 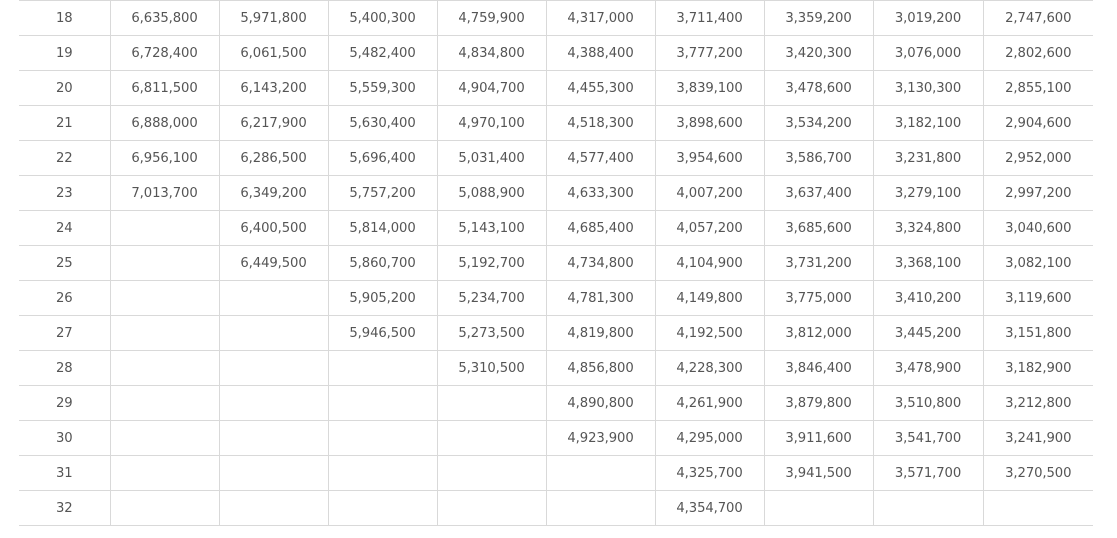 I want to click on salary-cell: 3,212,800, so click(x=1037, y=403).